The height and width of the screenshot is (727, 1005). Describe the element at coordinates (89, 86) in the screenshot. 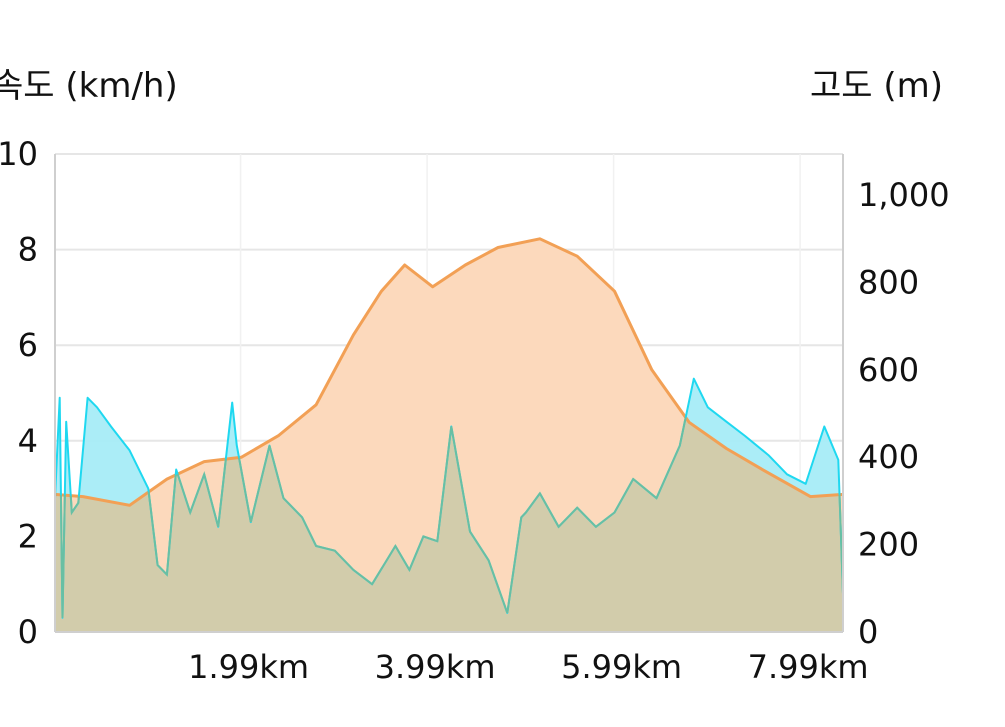

I see `left-axis-title: 속도 (km/h)` at that location.